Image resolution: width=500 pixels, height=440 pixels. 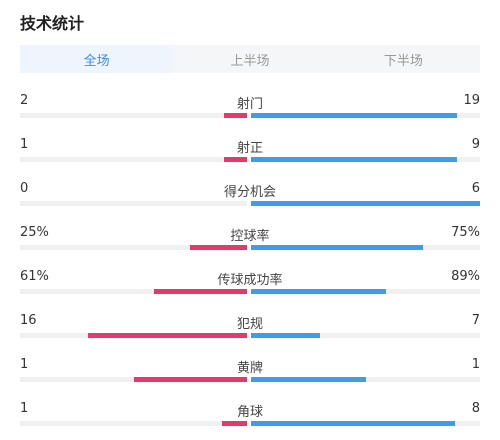 I want to click on stat-row-shots: 2 射门 19, so click(x=250, y=110).